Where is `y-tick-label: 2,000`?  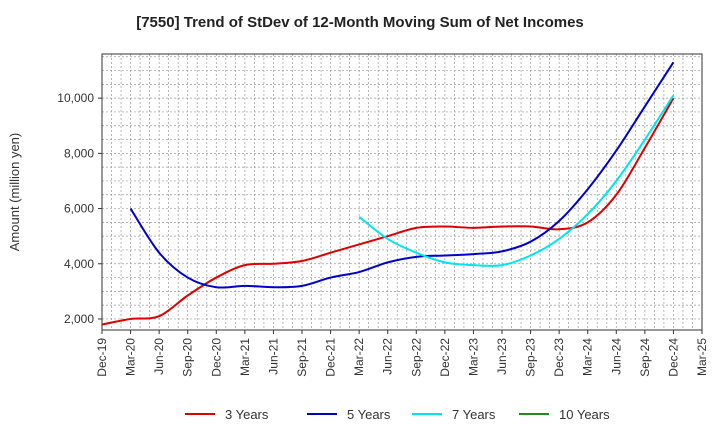
y-tick-label: 2,000 is located at coordinates (79, 319).